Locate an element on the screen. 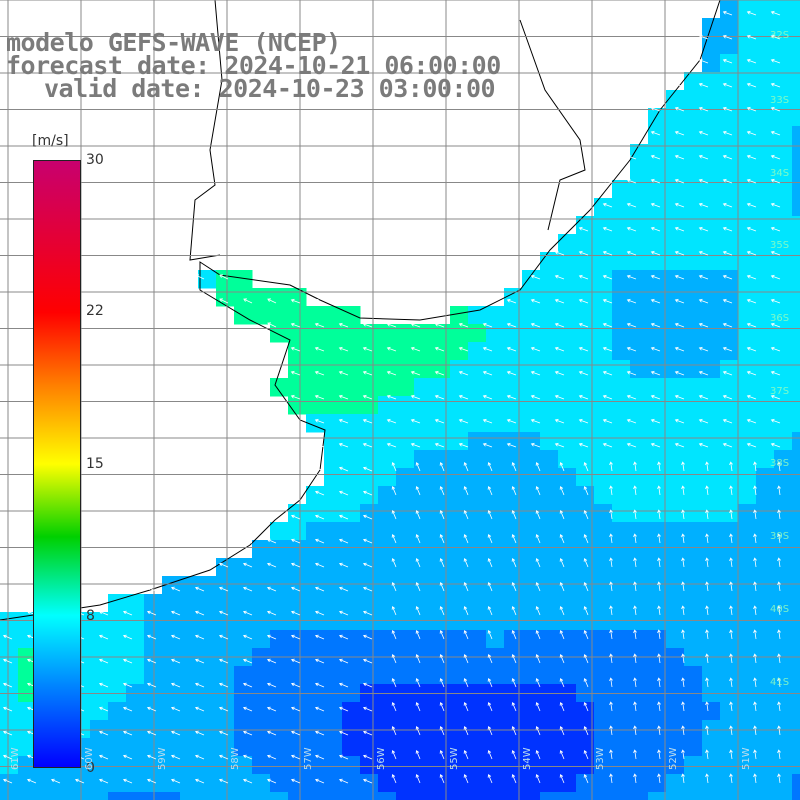 This screenshot has width=800, height=800. country-border is located at coordinates (206, 130).